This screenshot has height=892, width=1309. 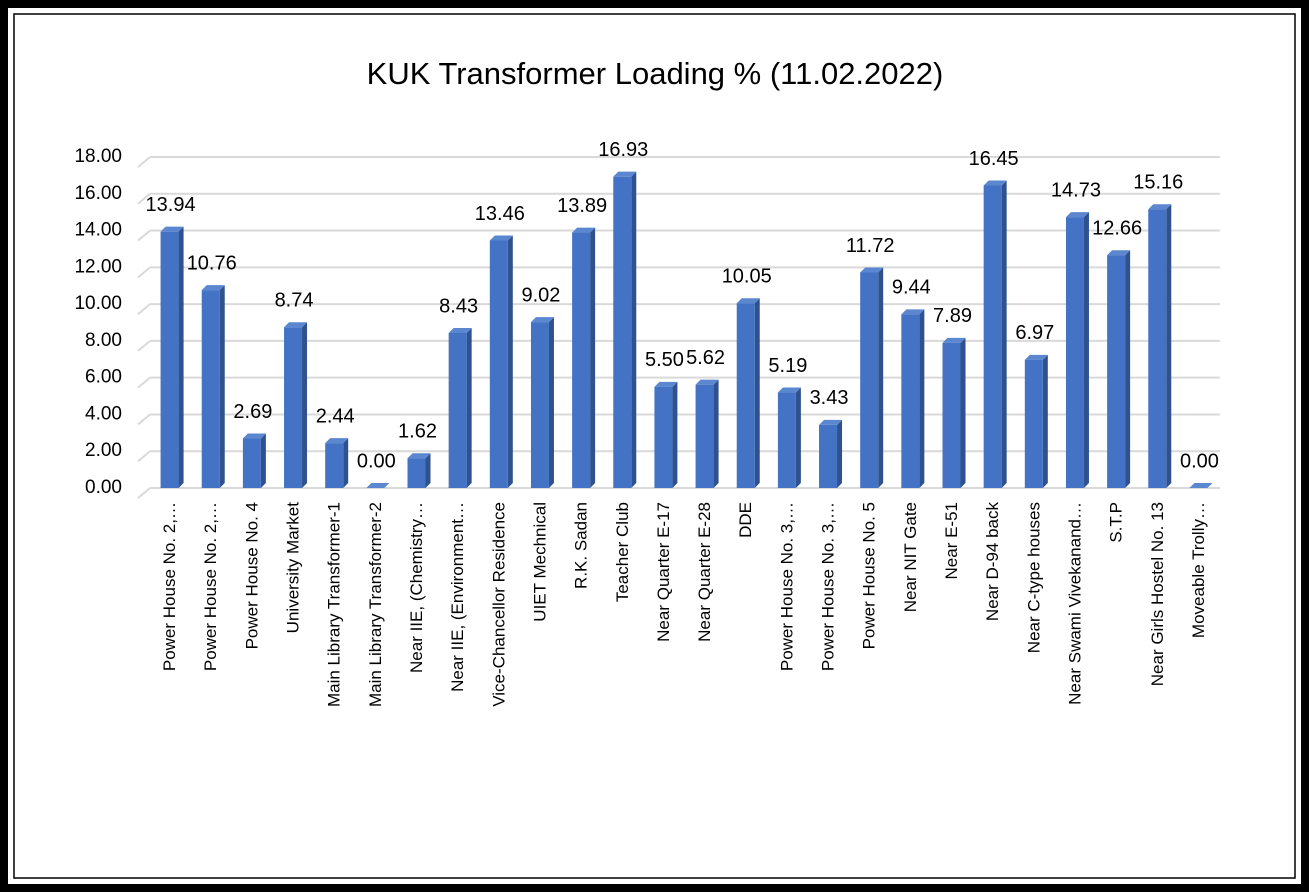 What do you see at coordinates (1199, 461) in the screenshot?
I see `data-label: 0.00` at bounding box center [1199, 461].